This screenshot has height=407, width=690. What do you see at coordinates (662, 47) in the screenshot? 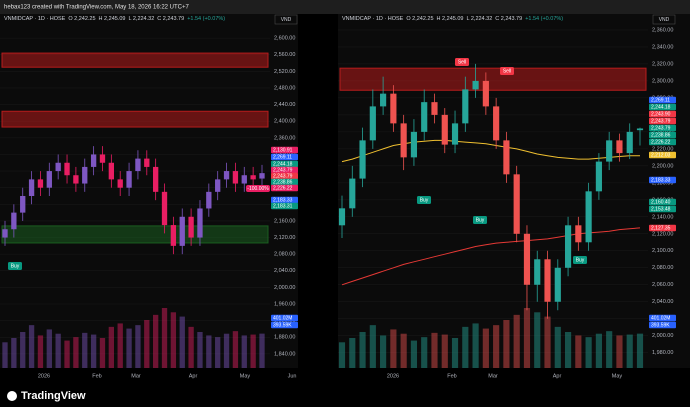
I see `y-tick-label: 2,340.00` at bounding box center [662, 47].